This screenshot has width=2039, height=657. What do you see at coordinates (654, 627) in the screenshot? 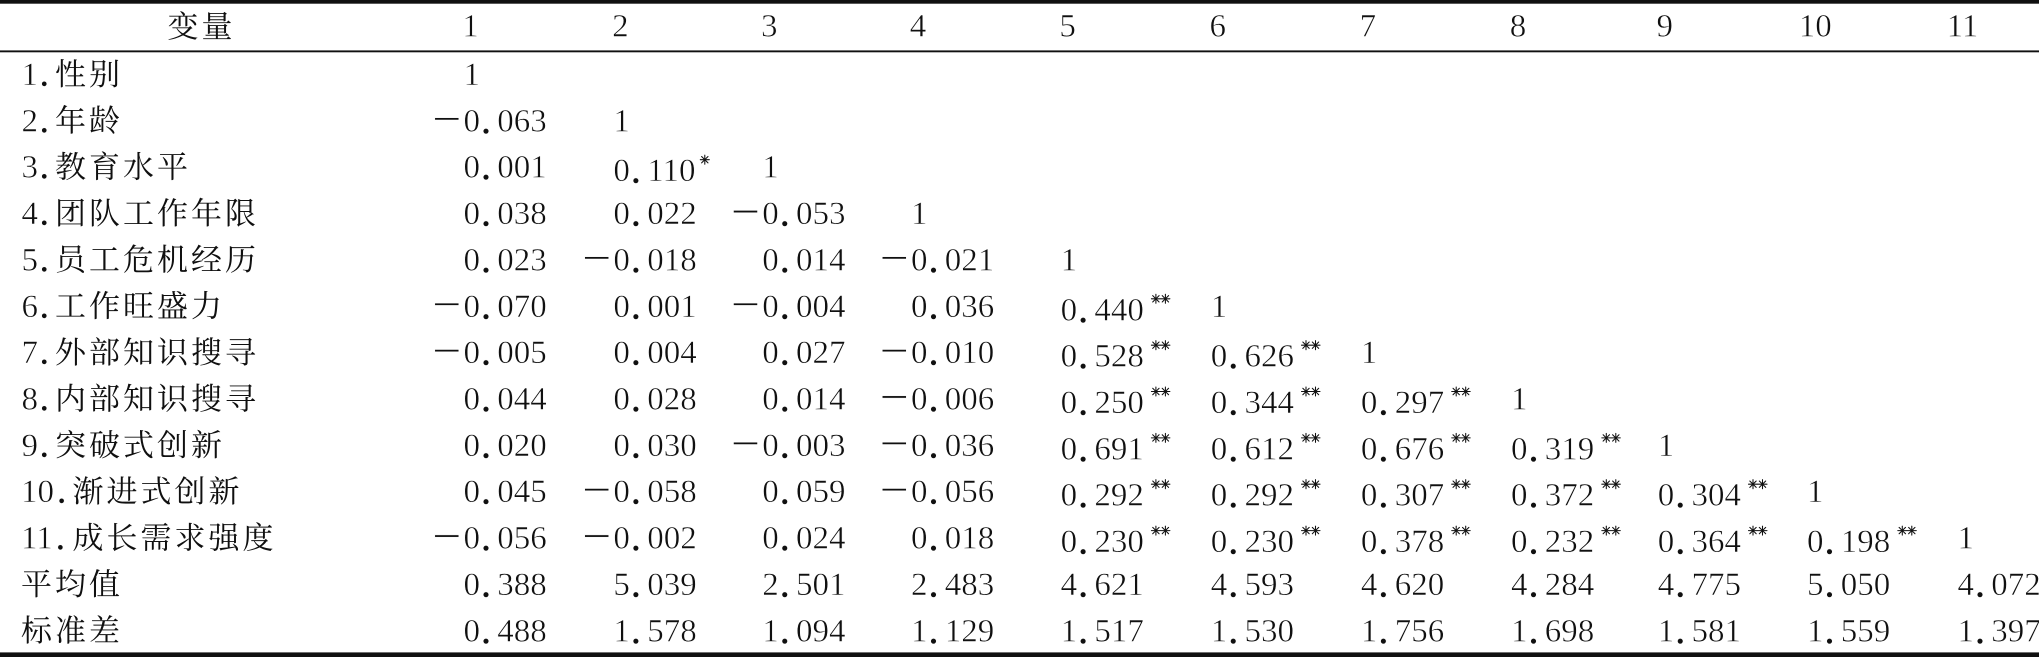
I see `svg-text:1.578: 1. 578` at bounding box center [654, 627].